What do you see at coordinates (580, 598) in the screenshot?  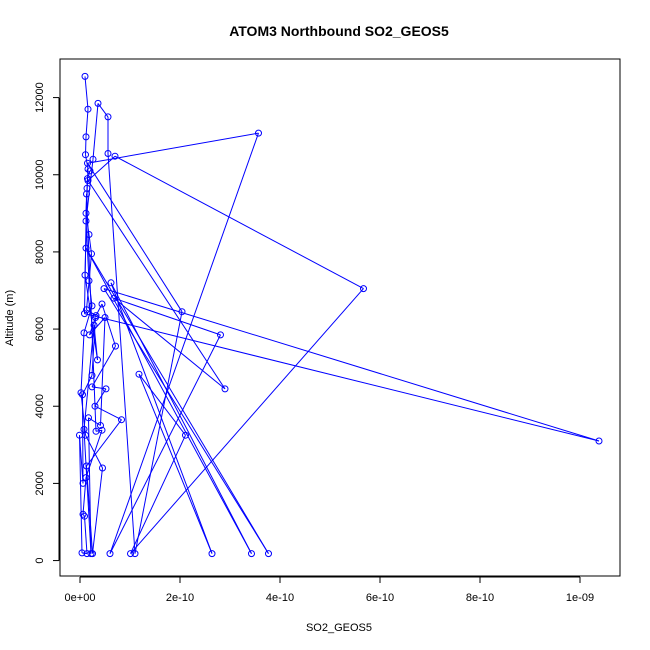 I see `x-tick-label: 1e-09` at bounding box center [580, 598].